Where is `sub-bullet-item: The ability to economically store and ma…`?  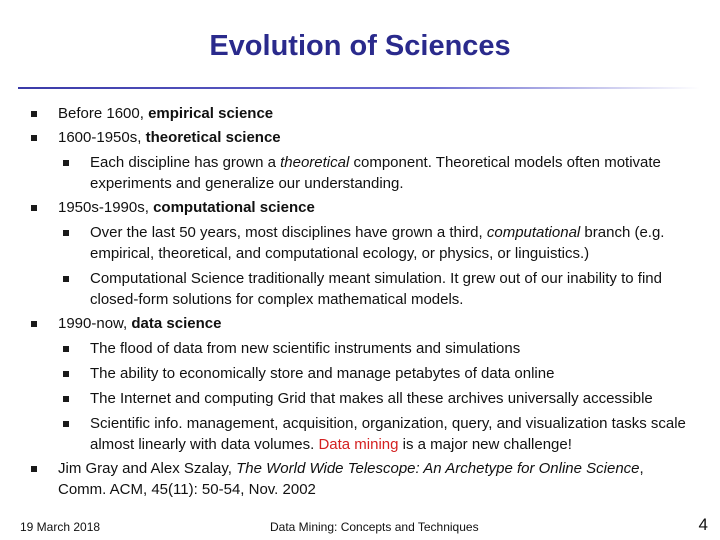
sub-bullet-item: The ability to economically store and ma… is located at coordinates (346, 373).